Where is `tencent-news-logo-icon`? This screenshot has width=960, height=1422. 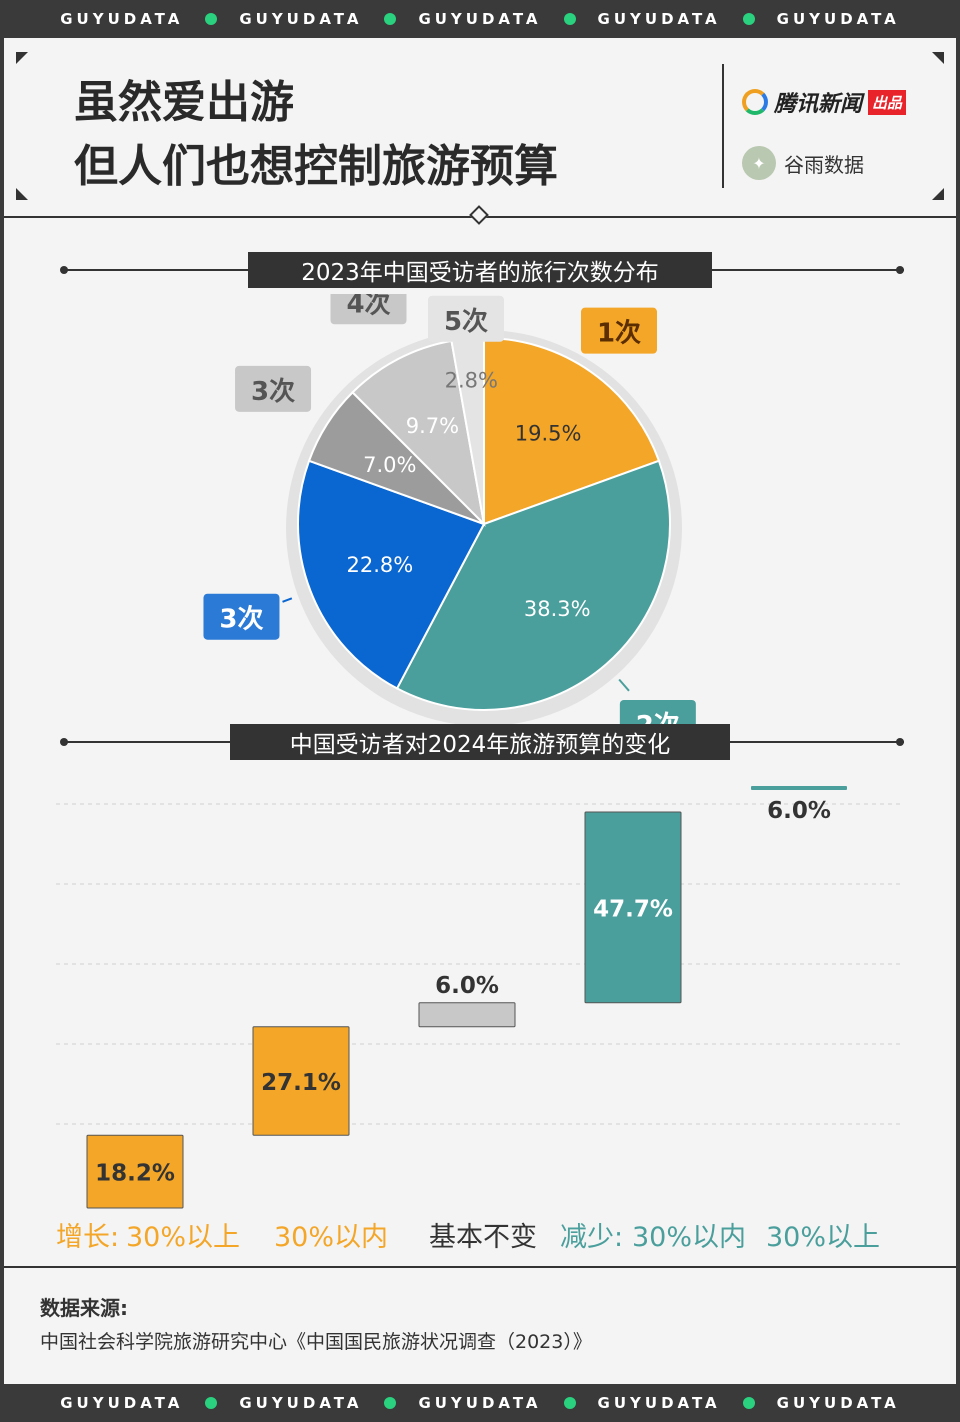
tencent-news-logo-icon is located at coordinates (755, 102).